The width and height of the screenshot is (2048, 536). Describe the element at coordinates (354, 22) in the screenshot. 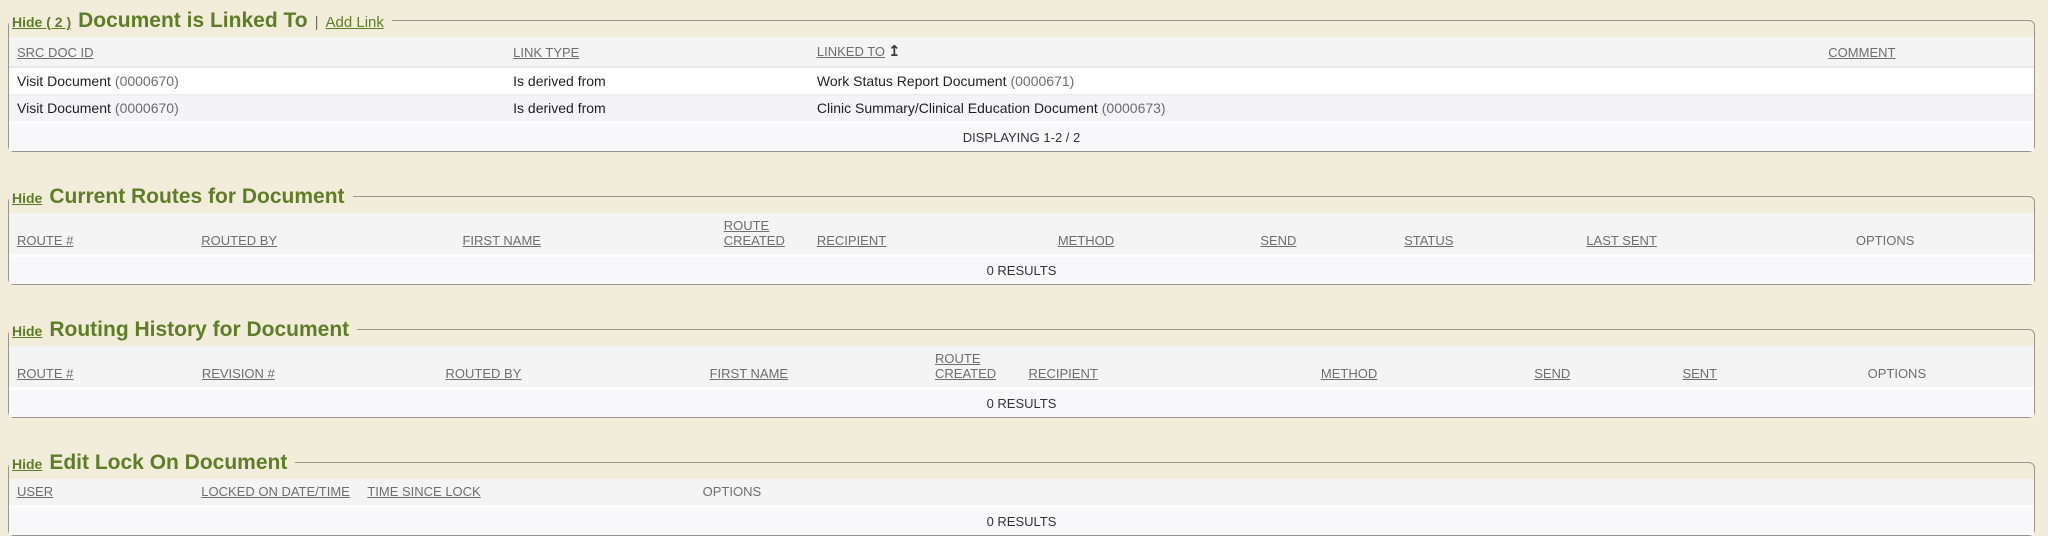

I see `add-link-button: Add Link` at that location.